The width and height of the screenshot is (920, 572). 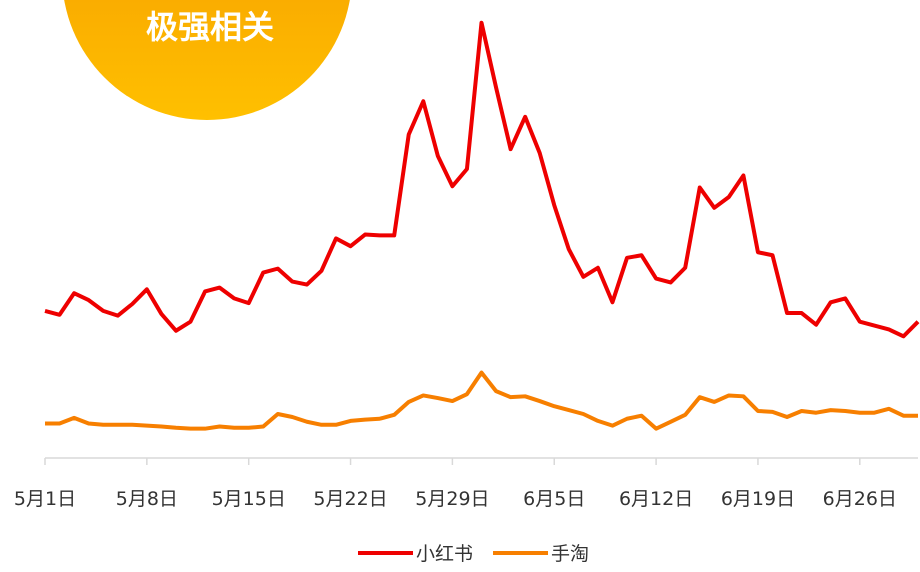 I want to click on series-line, so click(x=481, y=400).